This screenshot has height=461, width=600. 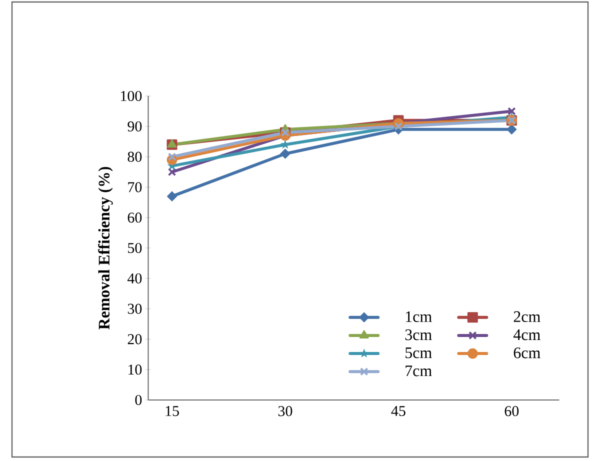 What do you see at coordinates (398, 411) in the screenshot?
I see `x-tick-label: 45` at bounding box center [398, 411].